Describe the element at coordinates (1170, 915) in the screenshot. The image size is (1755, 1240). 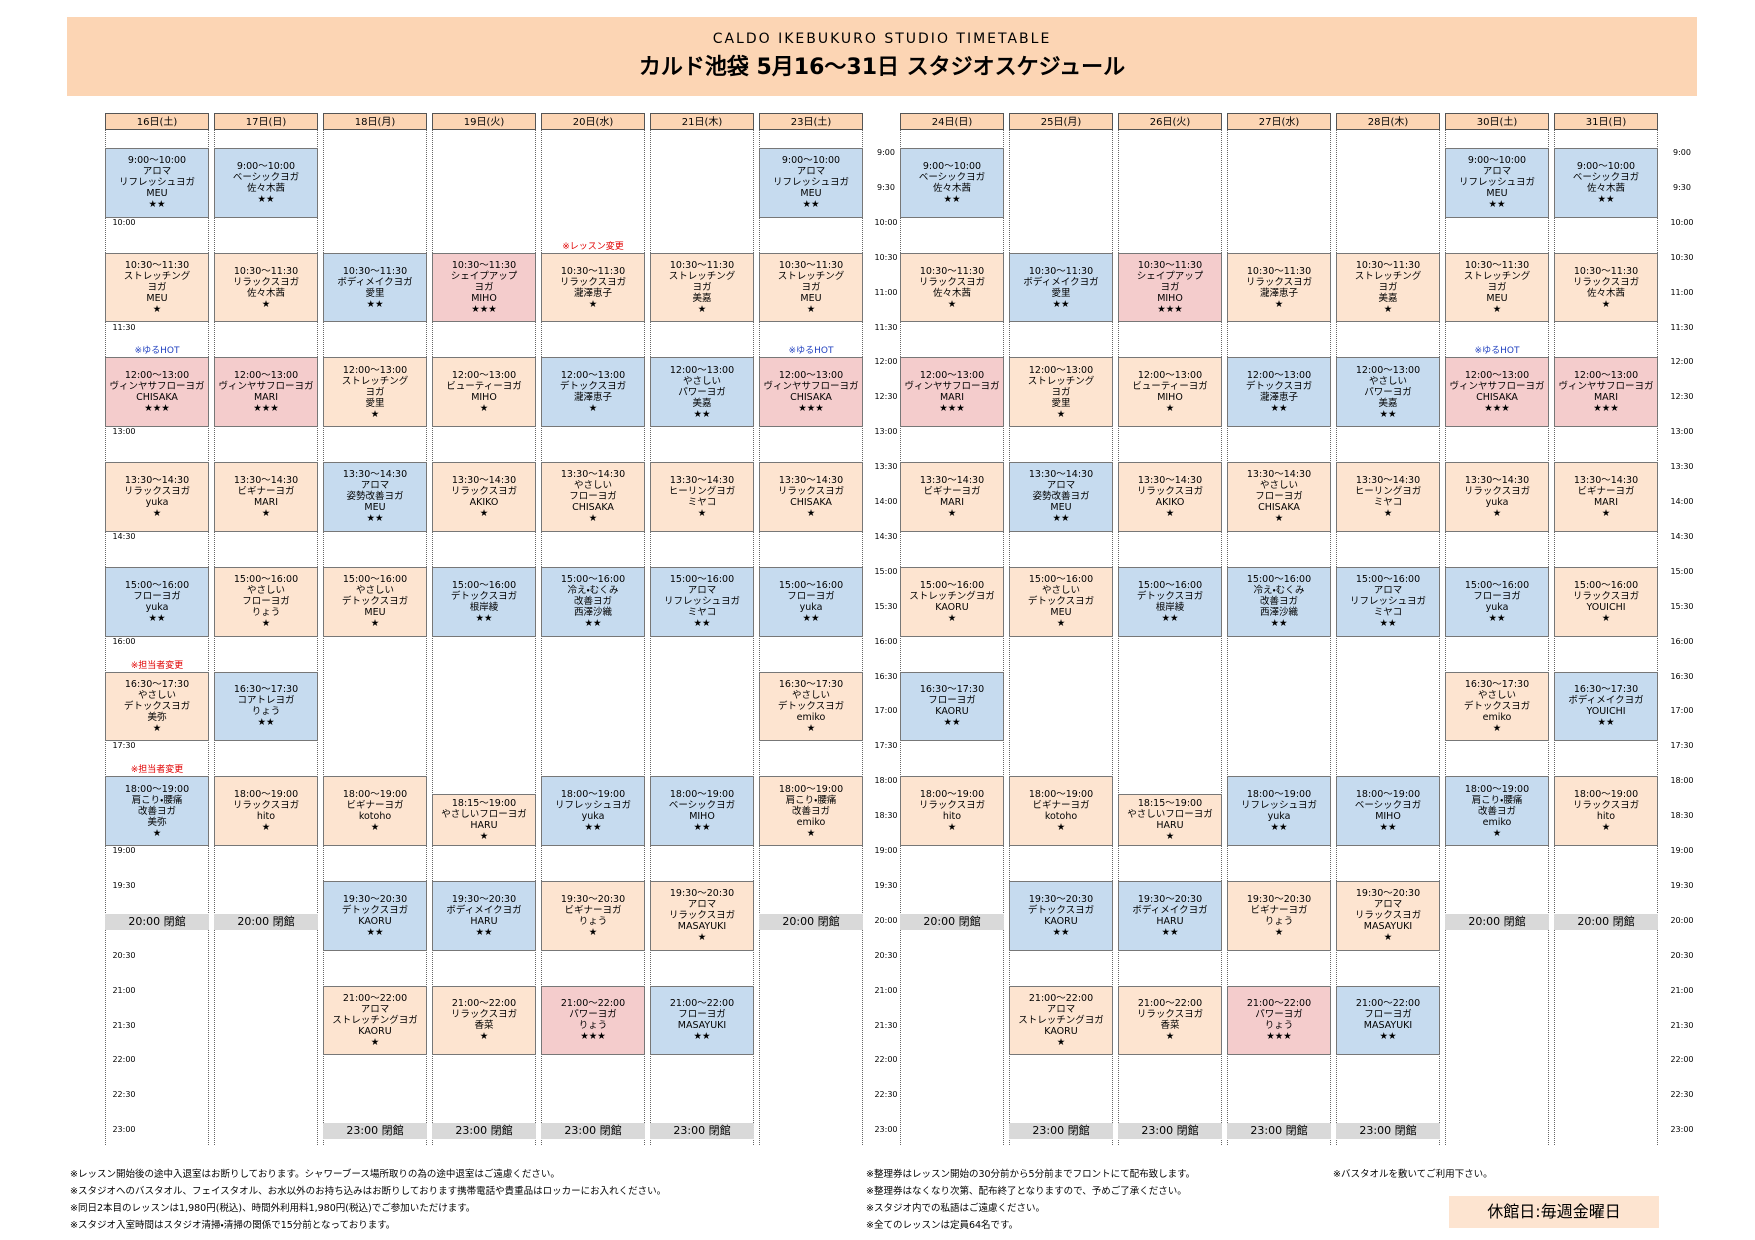
I see `lesson-block: 19:30～20:30 ボディメイクヨガ HARU ★★` at that location.